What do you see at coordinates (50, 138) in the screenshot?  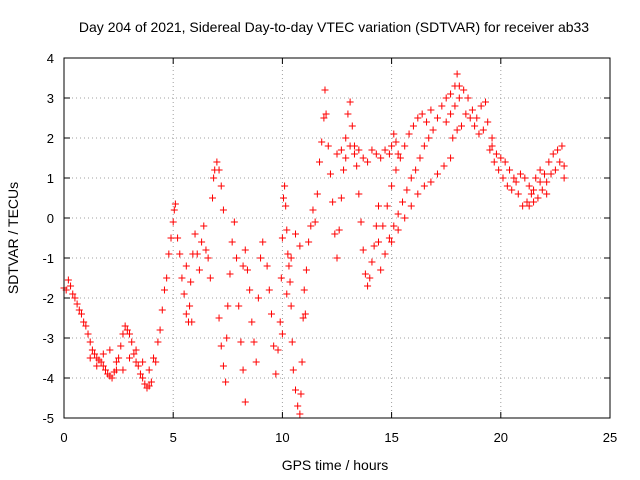 I see `y-tick-label: 2` at bounding box center [50, 138].